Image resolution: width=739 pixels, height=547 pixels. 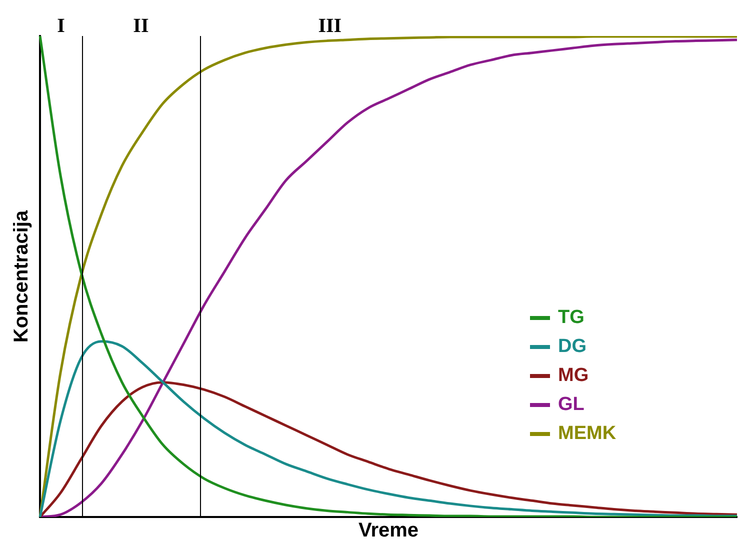 I want to click on legend-label: MG, so click(x=573, y=375).